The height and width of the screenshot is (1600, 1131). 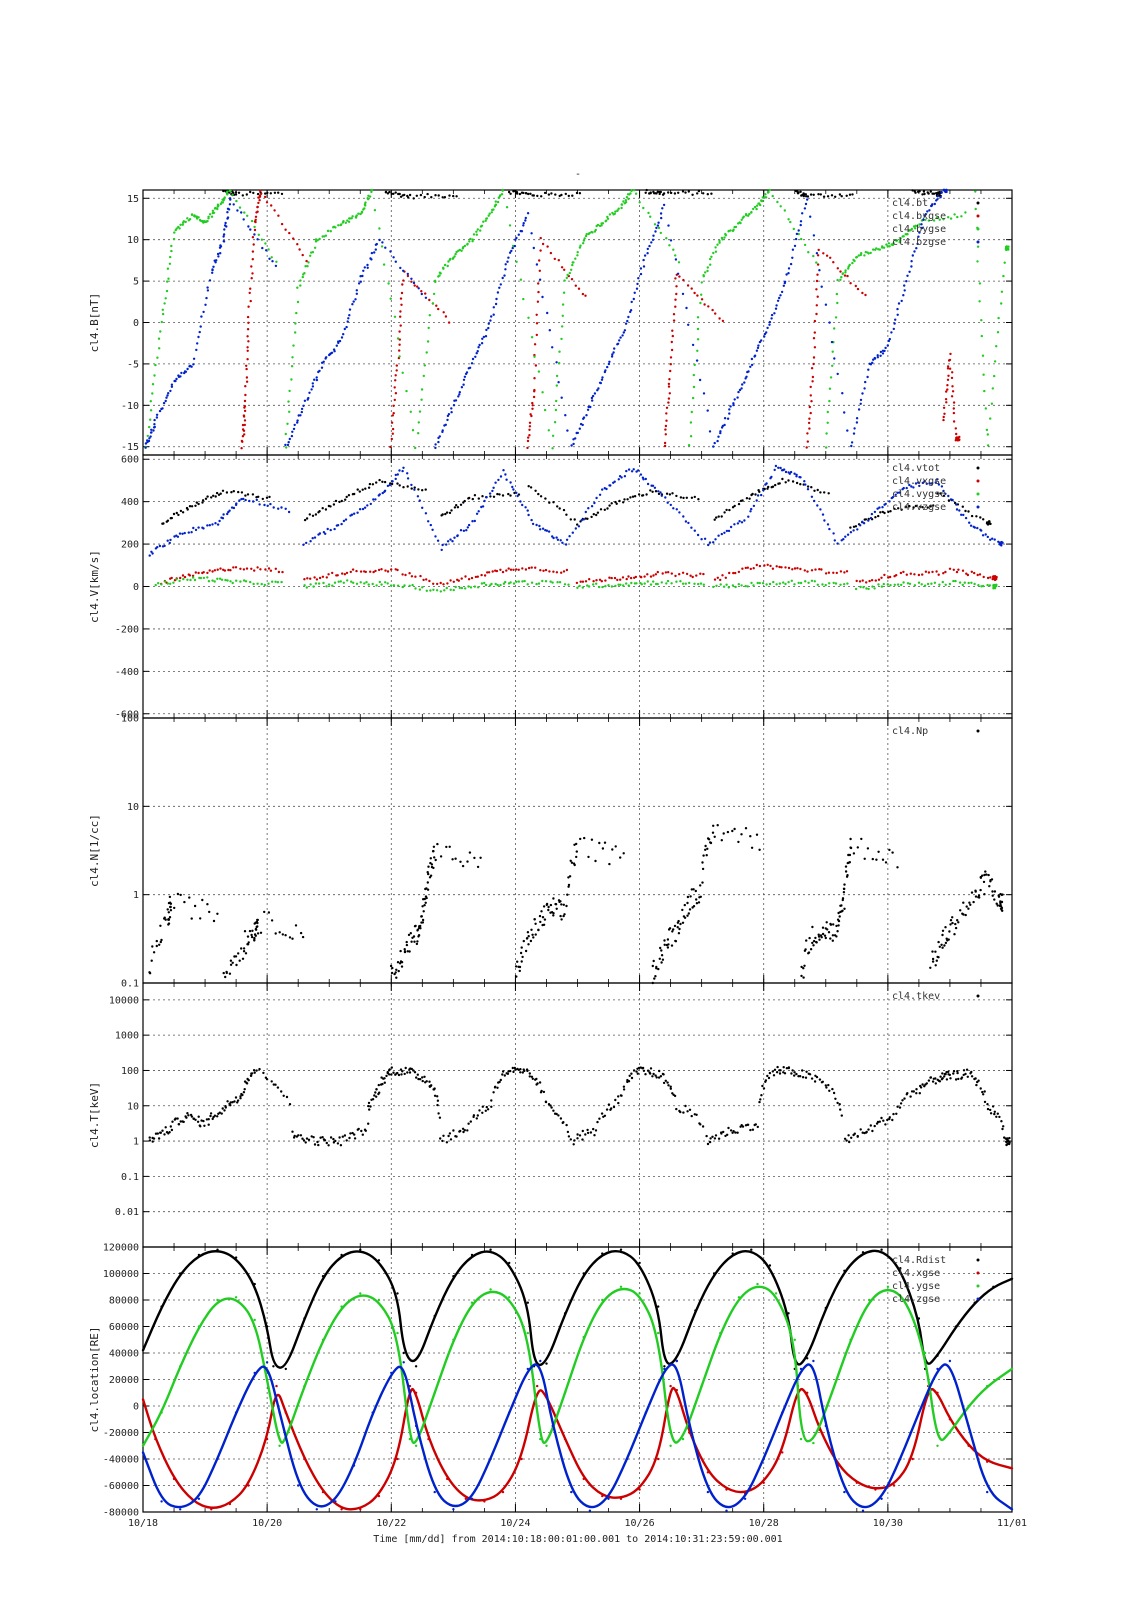 What do you see at coordinates (121, 1433) in the screenshot?
I see `y-tick-label: -20000` at bounding box center [121, 1433].